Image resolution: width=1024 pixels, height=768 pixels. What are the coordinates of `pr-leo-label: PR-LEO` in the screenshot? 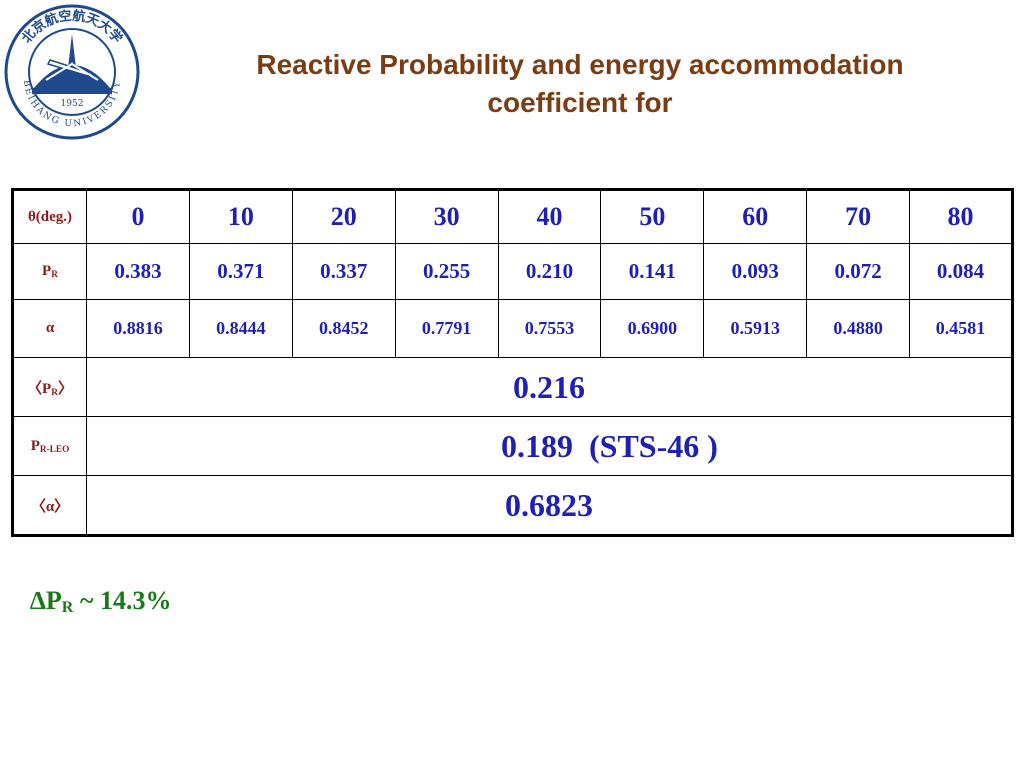 It's located at (49, 446).